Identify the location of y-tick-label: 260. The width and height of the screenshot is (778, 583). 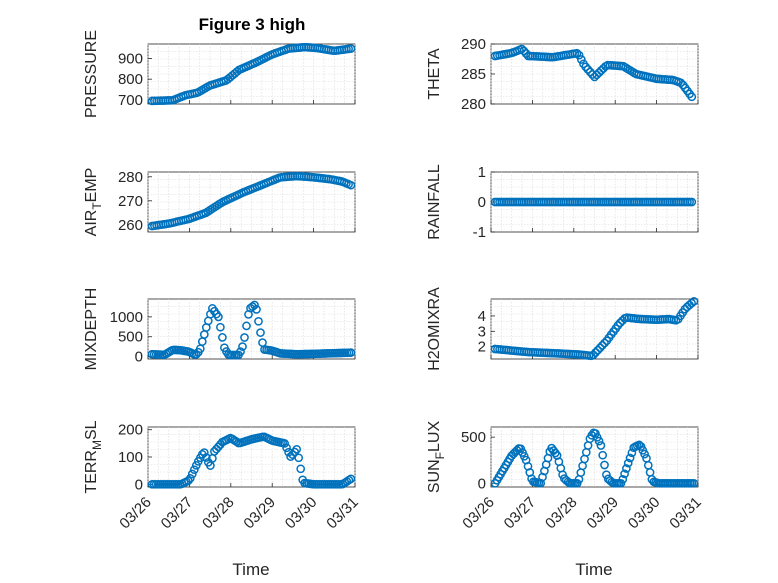
(130, 225).